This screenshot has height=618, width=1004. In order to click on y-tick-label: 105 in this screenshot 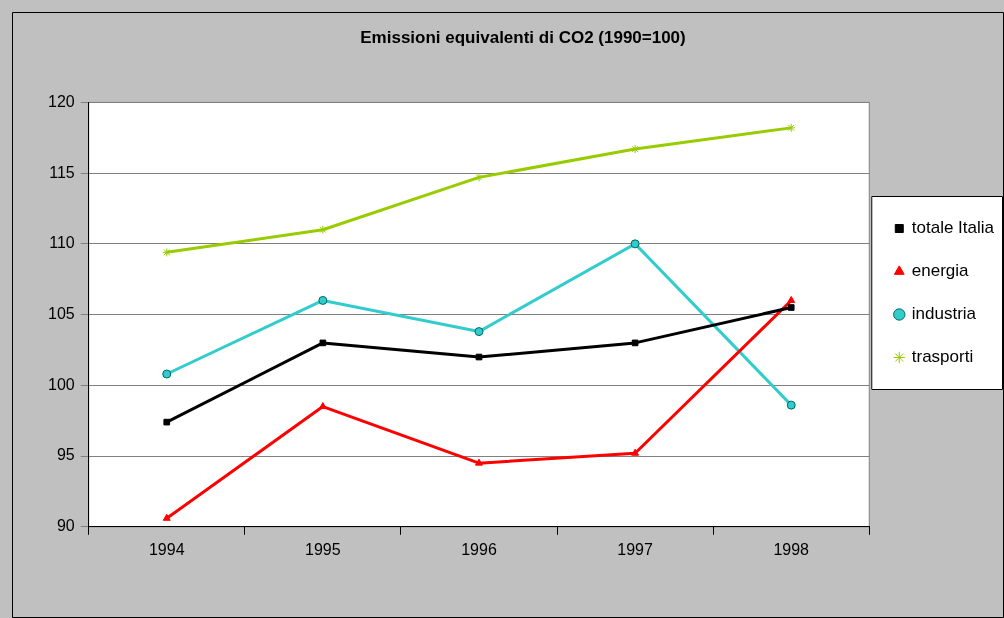, I will do `click(61, 314)`.